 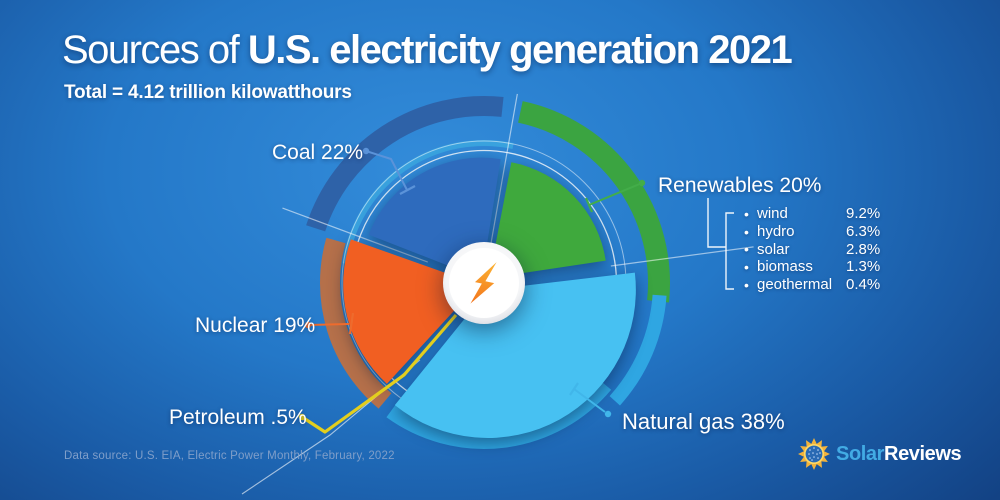 I want to click on leader-dot-coal, so click(x=366, y=151).